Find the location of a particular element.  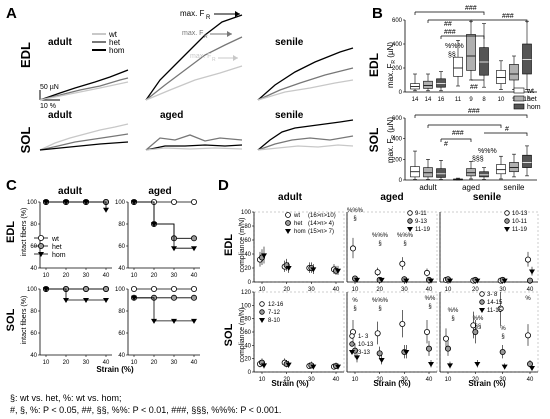

d-ylabel-bottom: compliance (m/N) is located at coordinates (242, 335).